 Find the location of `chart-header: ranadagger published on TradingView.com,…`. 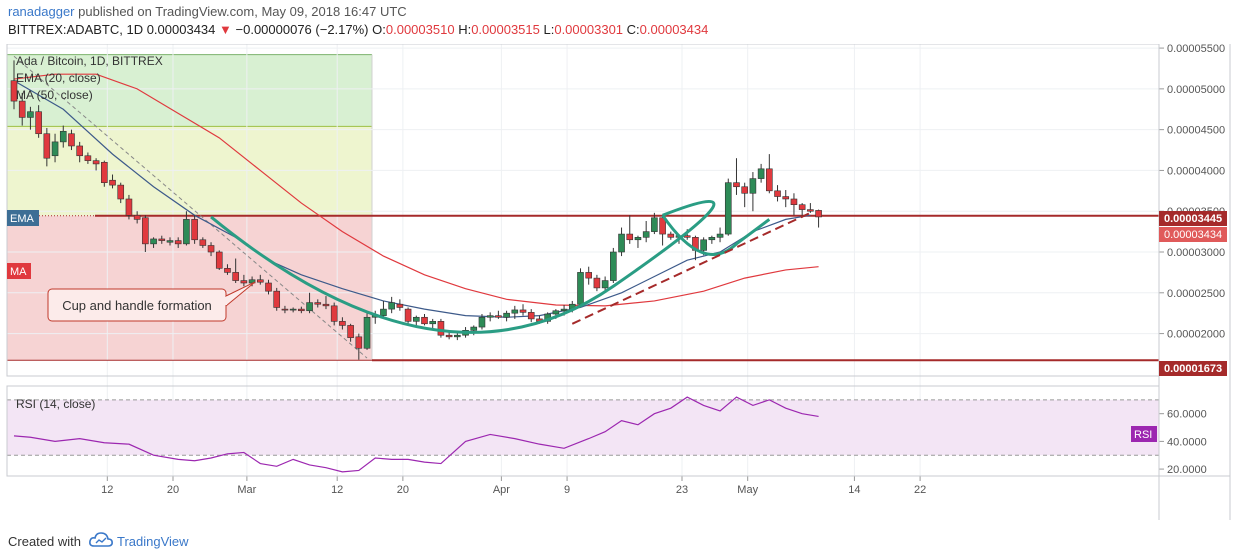

chart-header: ranadagger published on TradingView.com,… is located at coordinates (618, 22).